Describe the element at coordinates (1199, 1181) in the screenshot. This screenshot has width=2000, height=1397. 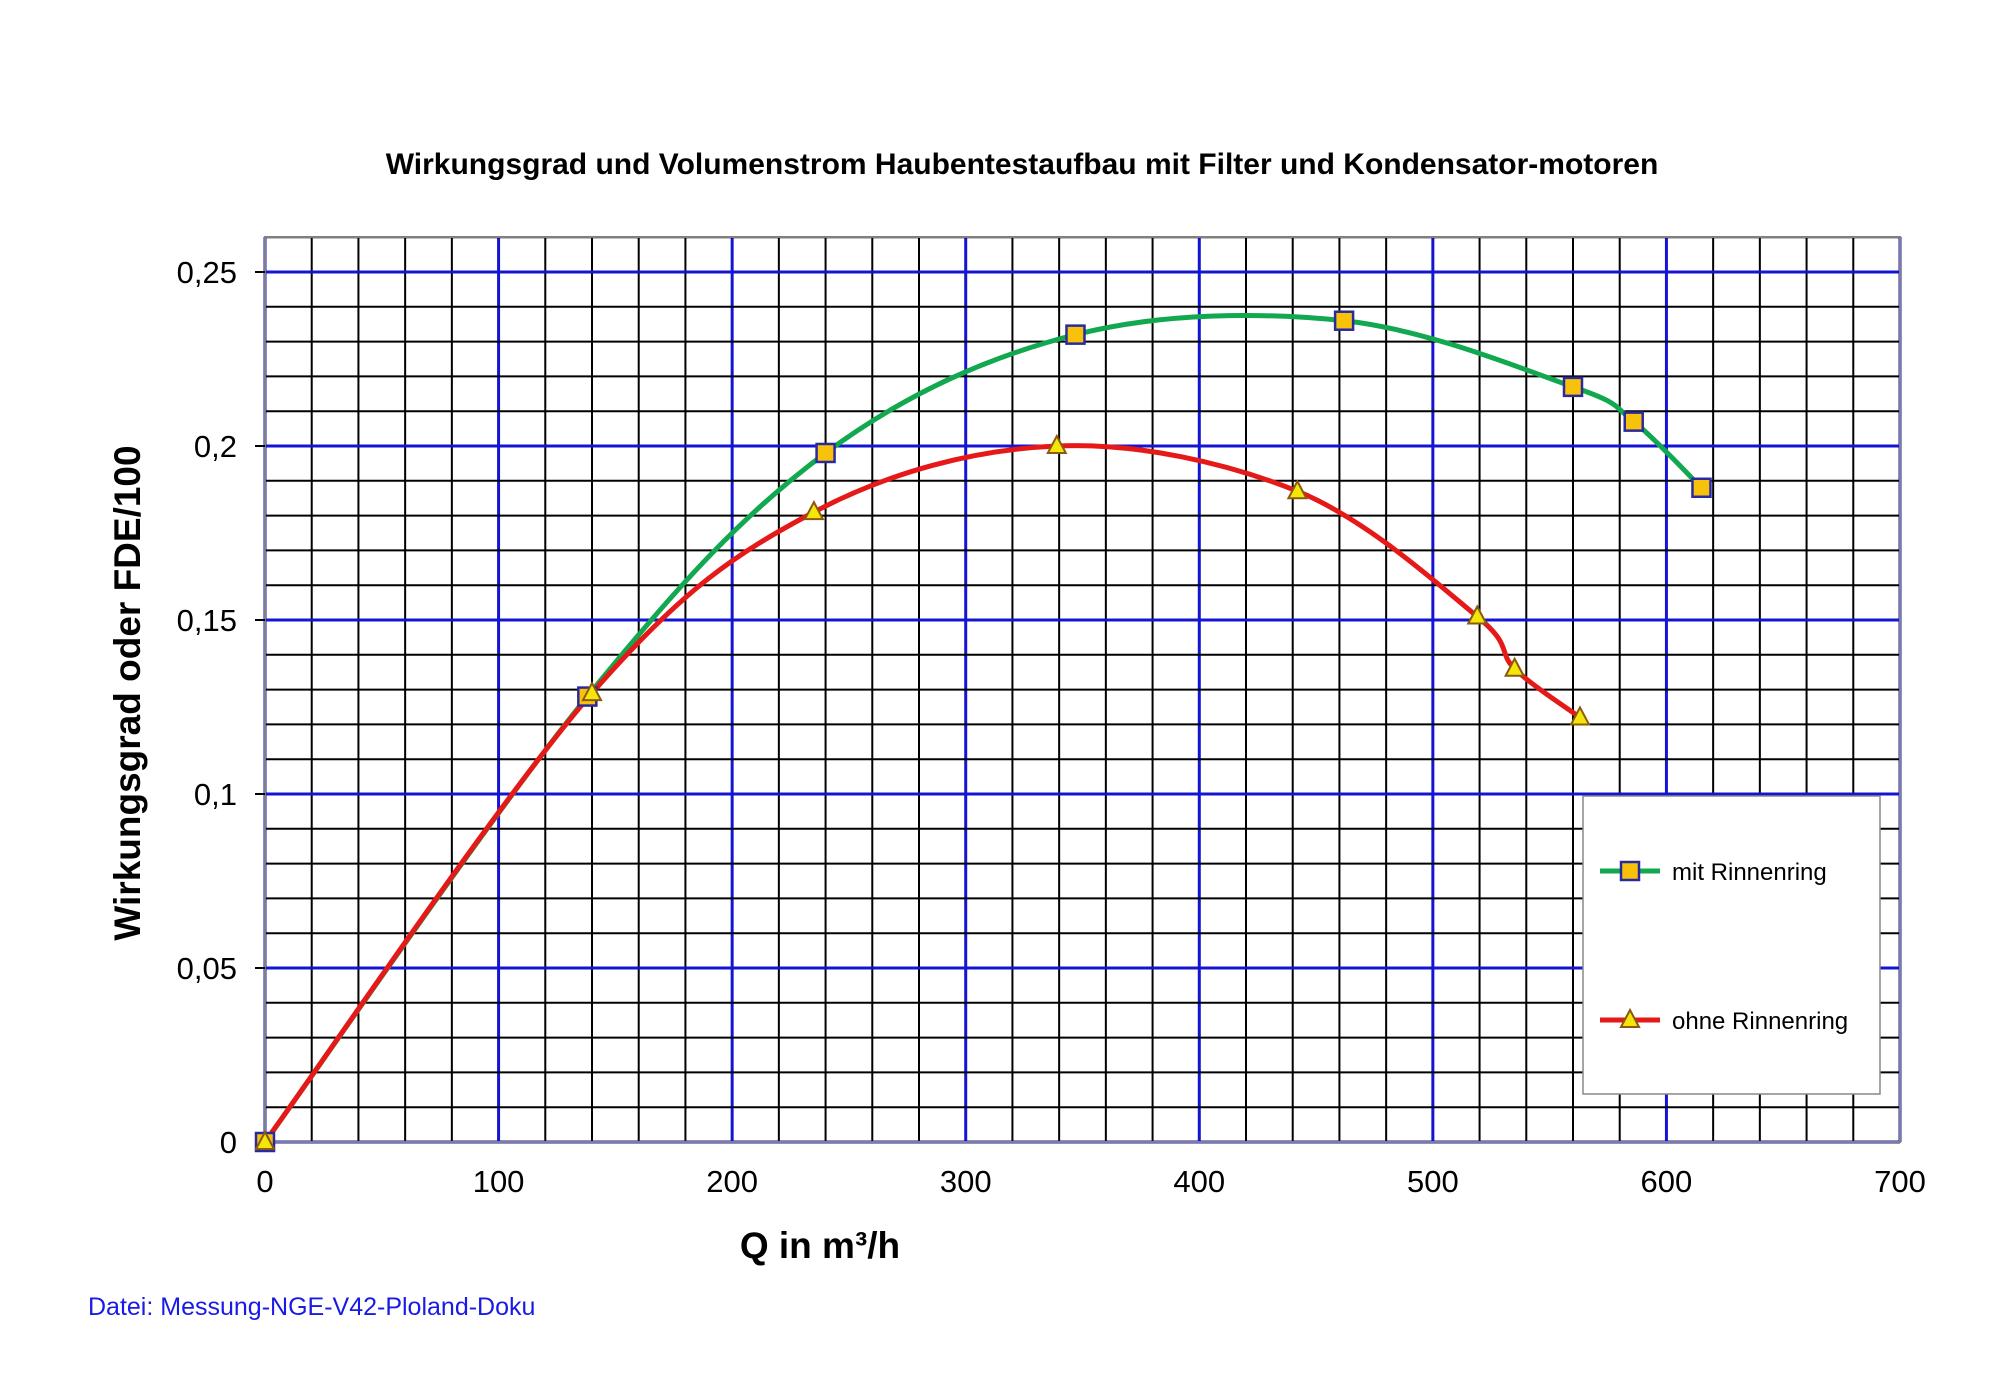
I see `x-tick-label: 400` at that location.